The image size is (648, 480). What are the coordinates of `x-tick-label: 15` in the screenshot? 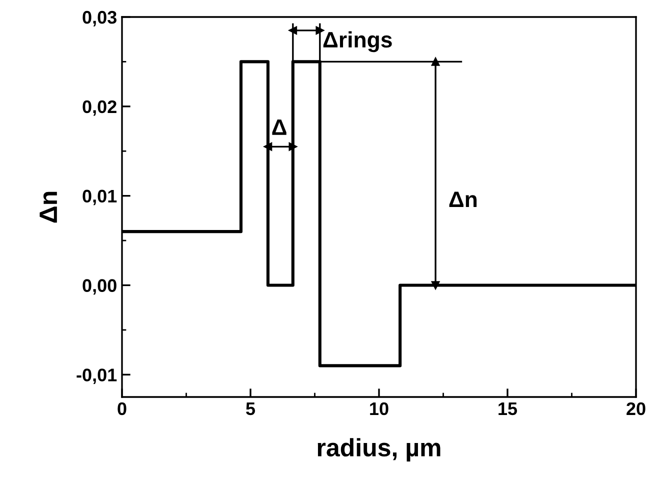 It's located at (508, 409).